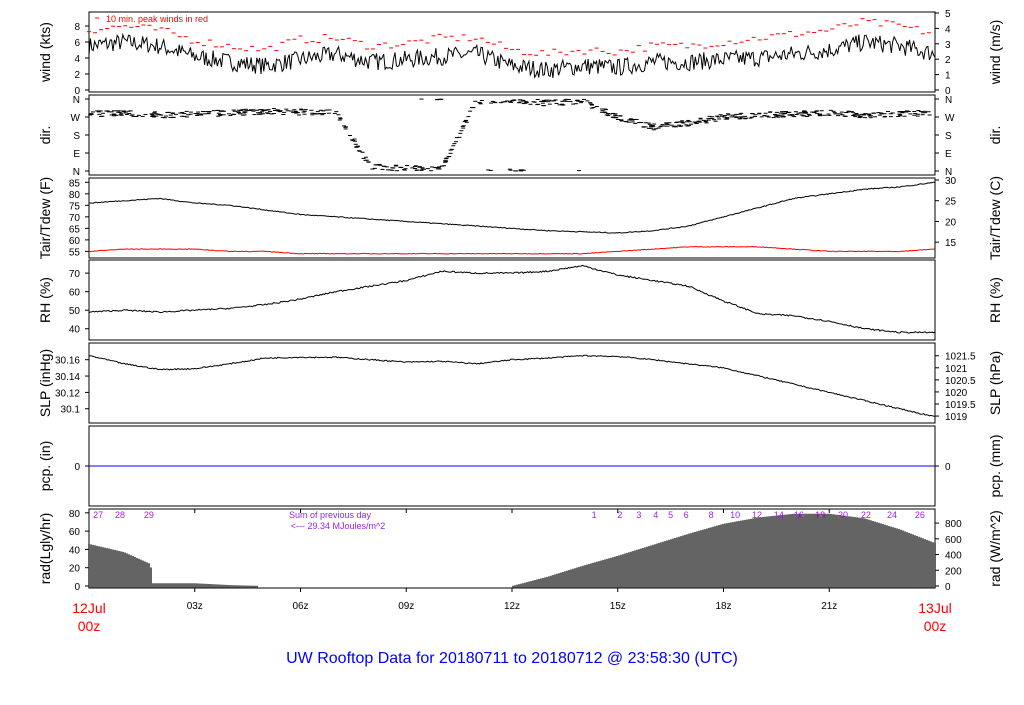  What do you see at coordinates (948, 467) in the screenshot?
I see `pcp-tick-right: 0` at bounding box center [948, 467].